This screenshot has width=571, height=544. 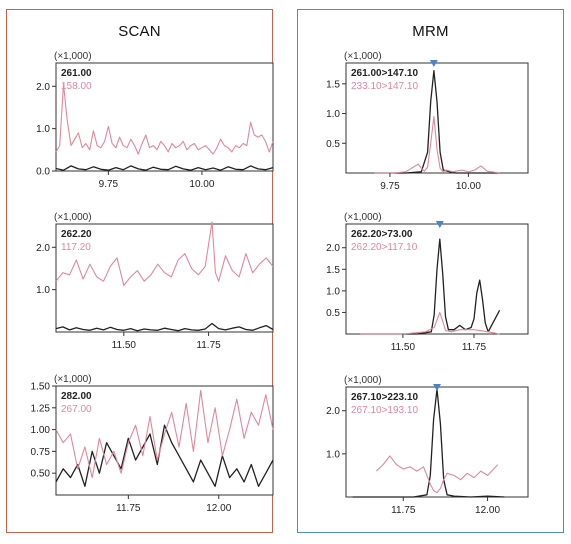 I want to click on chart-scan-0: 0.0 1.0 2.0 9.75 10.00 (×1,000) 261.00 158.00, so click(x=155, y=120).